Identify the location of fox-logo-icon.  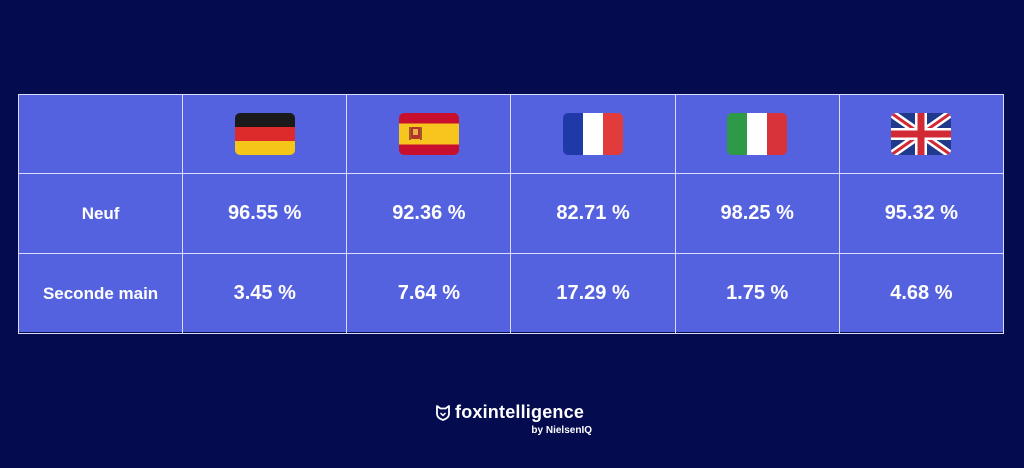
(443, 412).